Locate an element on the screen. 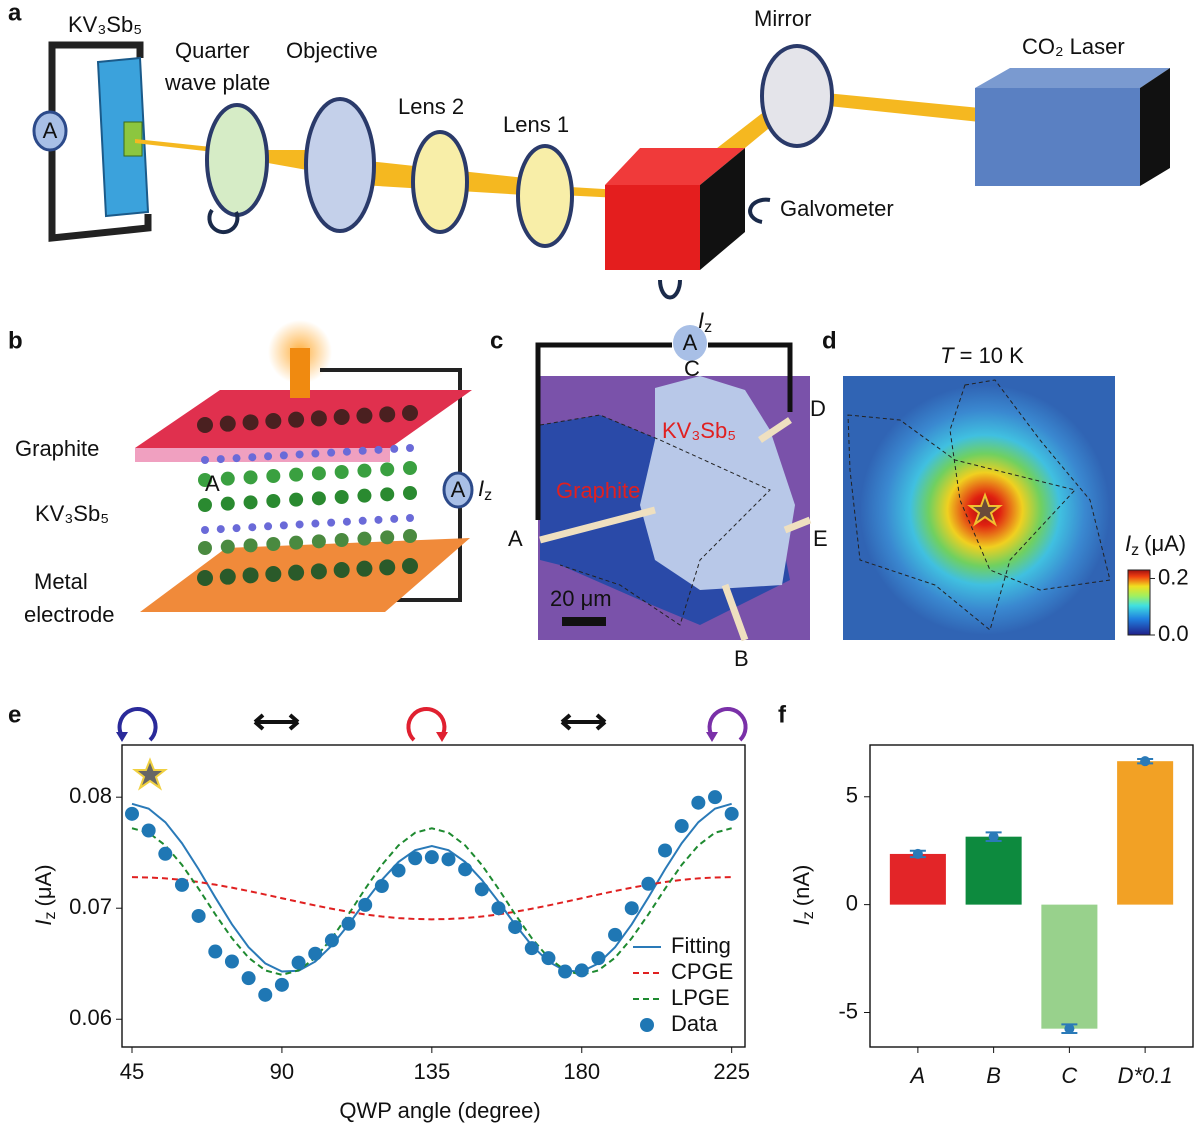 This screenshot has width=1200, height=1131. legend-label: Fitting is located at coordinates (701, 945).